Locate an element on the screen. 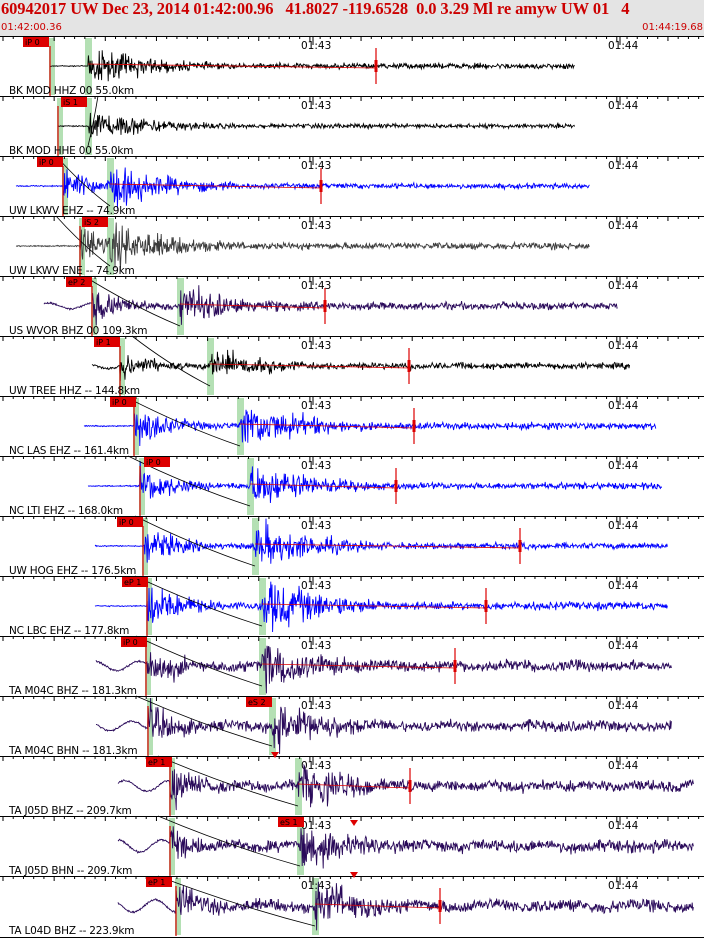 The image size is (704, 938). pick-label: eS 2 is located at coordinates (257, 702).